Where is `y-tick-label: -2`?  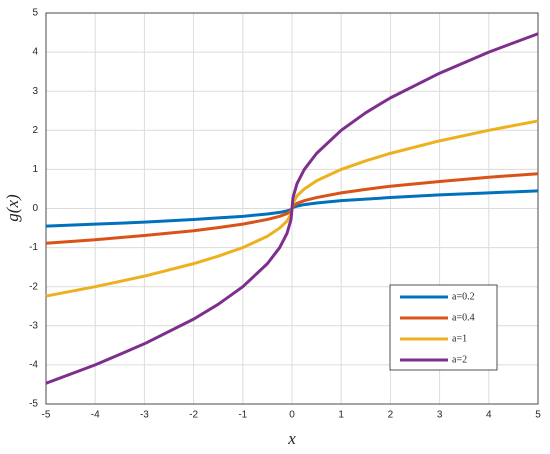
y-tick-label: -2 is located at coordinates (33, 286).